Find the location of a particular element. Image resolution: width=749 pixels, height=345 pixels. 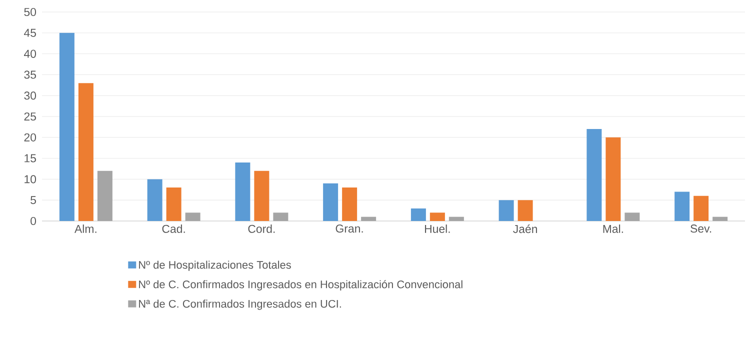

legend-label: Nº de C. Confirmados Ingresados en Hospitalización Convencional is located at coordinates (300, 285).